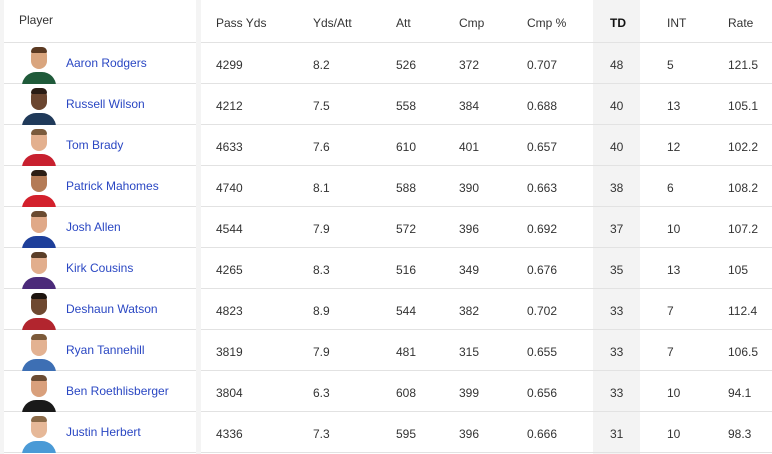 The width and height of the screenshot is (772, 454). Describe the element at coordinates (743, 188) in the screenshot. I see `stat-rate: 108.2` at that location.